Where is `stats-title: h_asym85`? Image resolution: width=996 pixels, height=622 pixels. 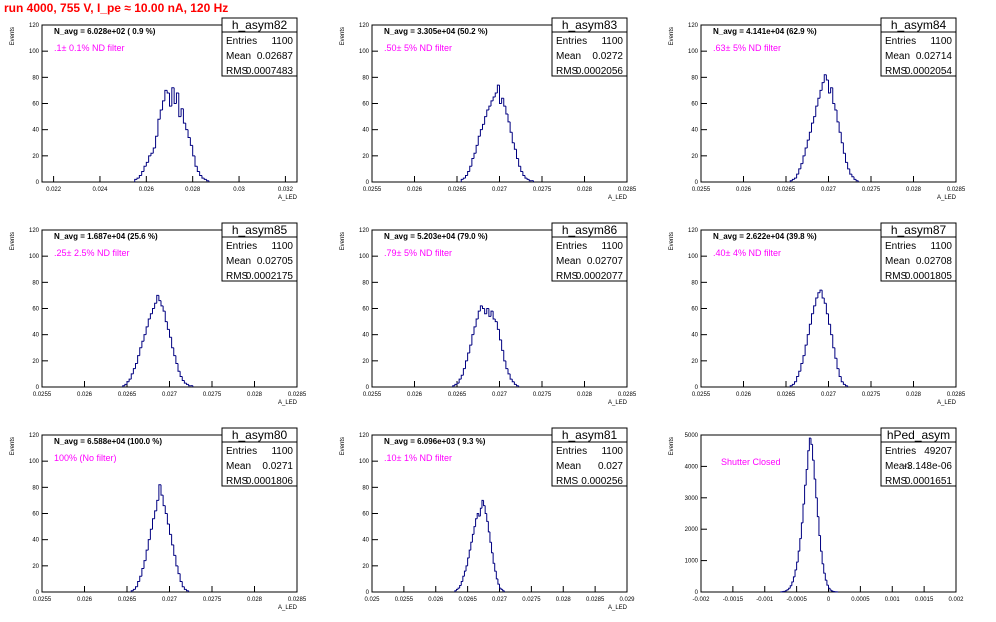 stats-title: h_asym85 is located at coordinates (260, 230).